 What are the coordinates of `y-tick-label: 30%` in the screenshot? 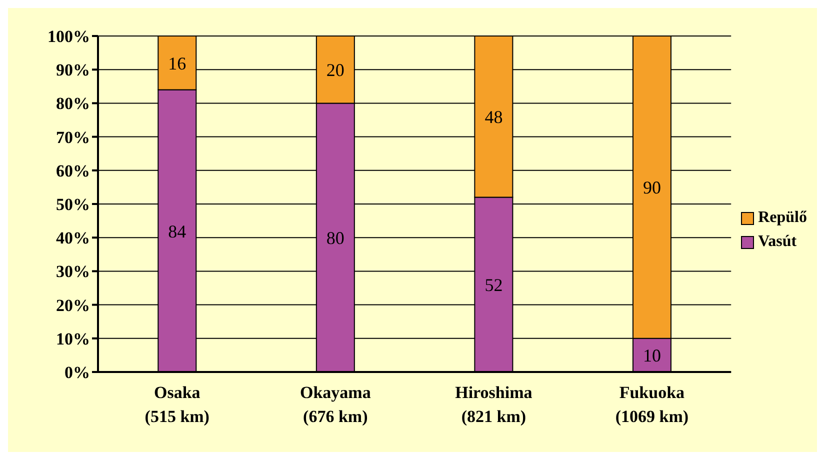 It's located at (73, 272).